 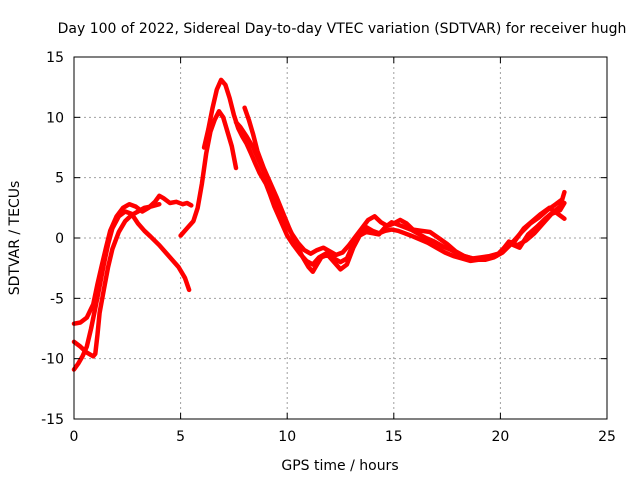 I want to click on y-tick-label: 0, so click(x=59, y=239).